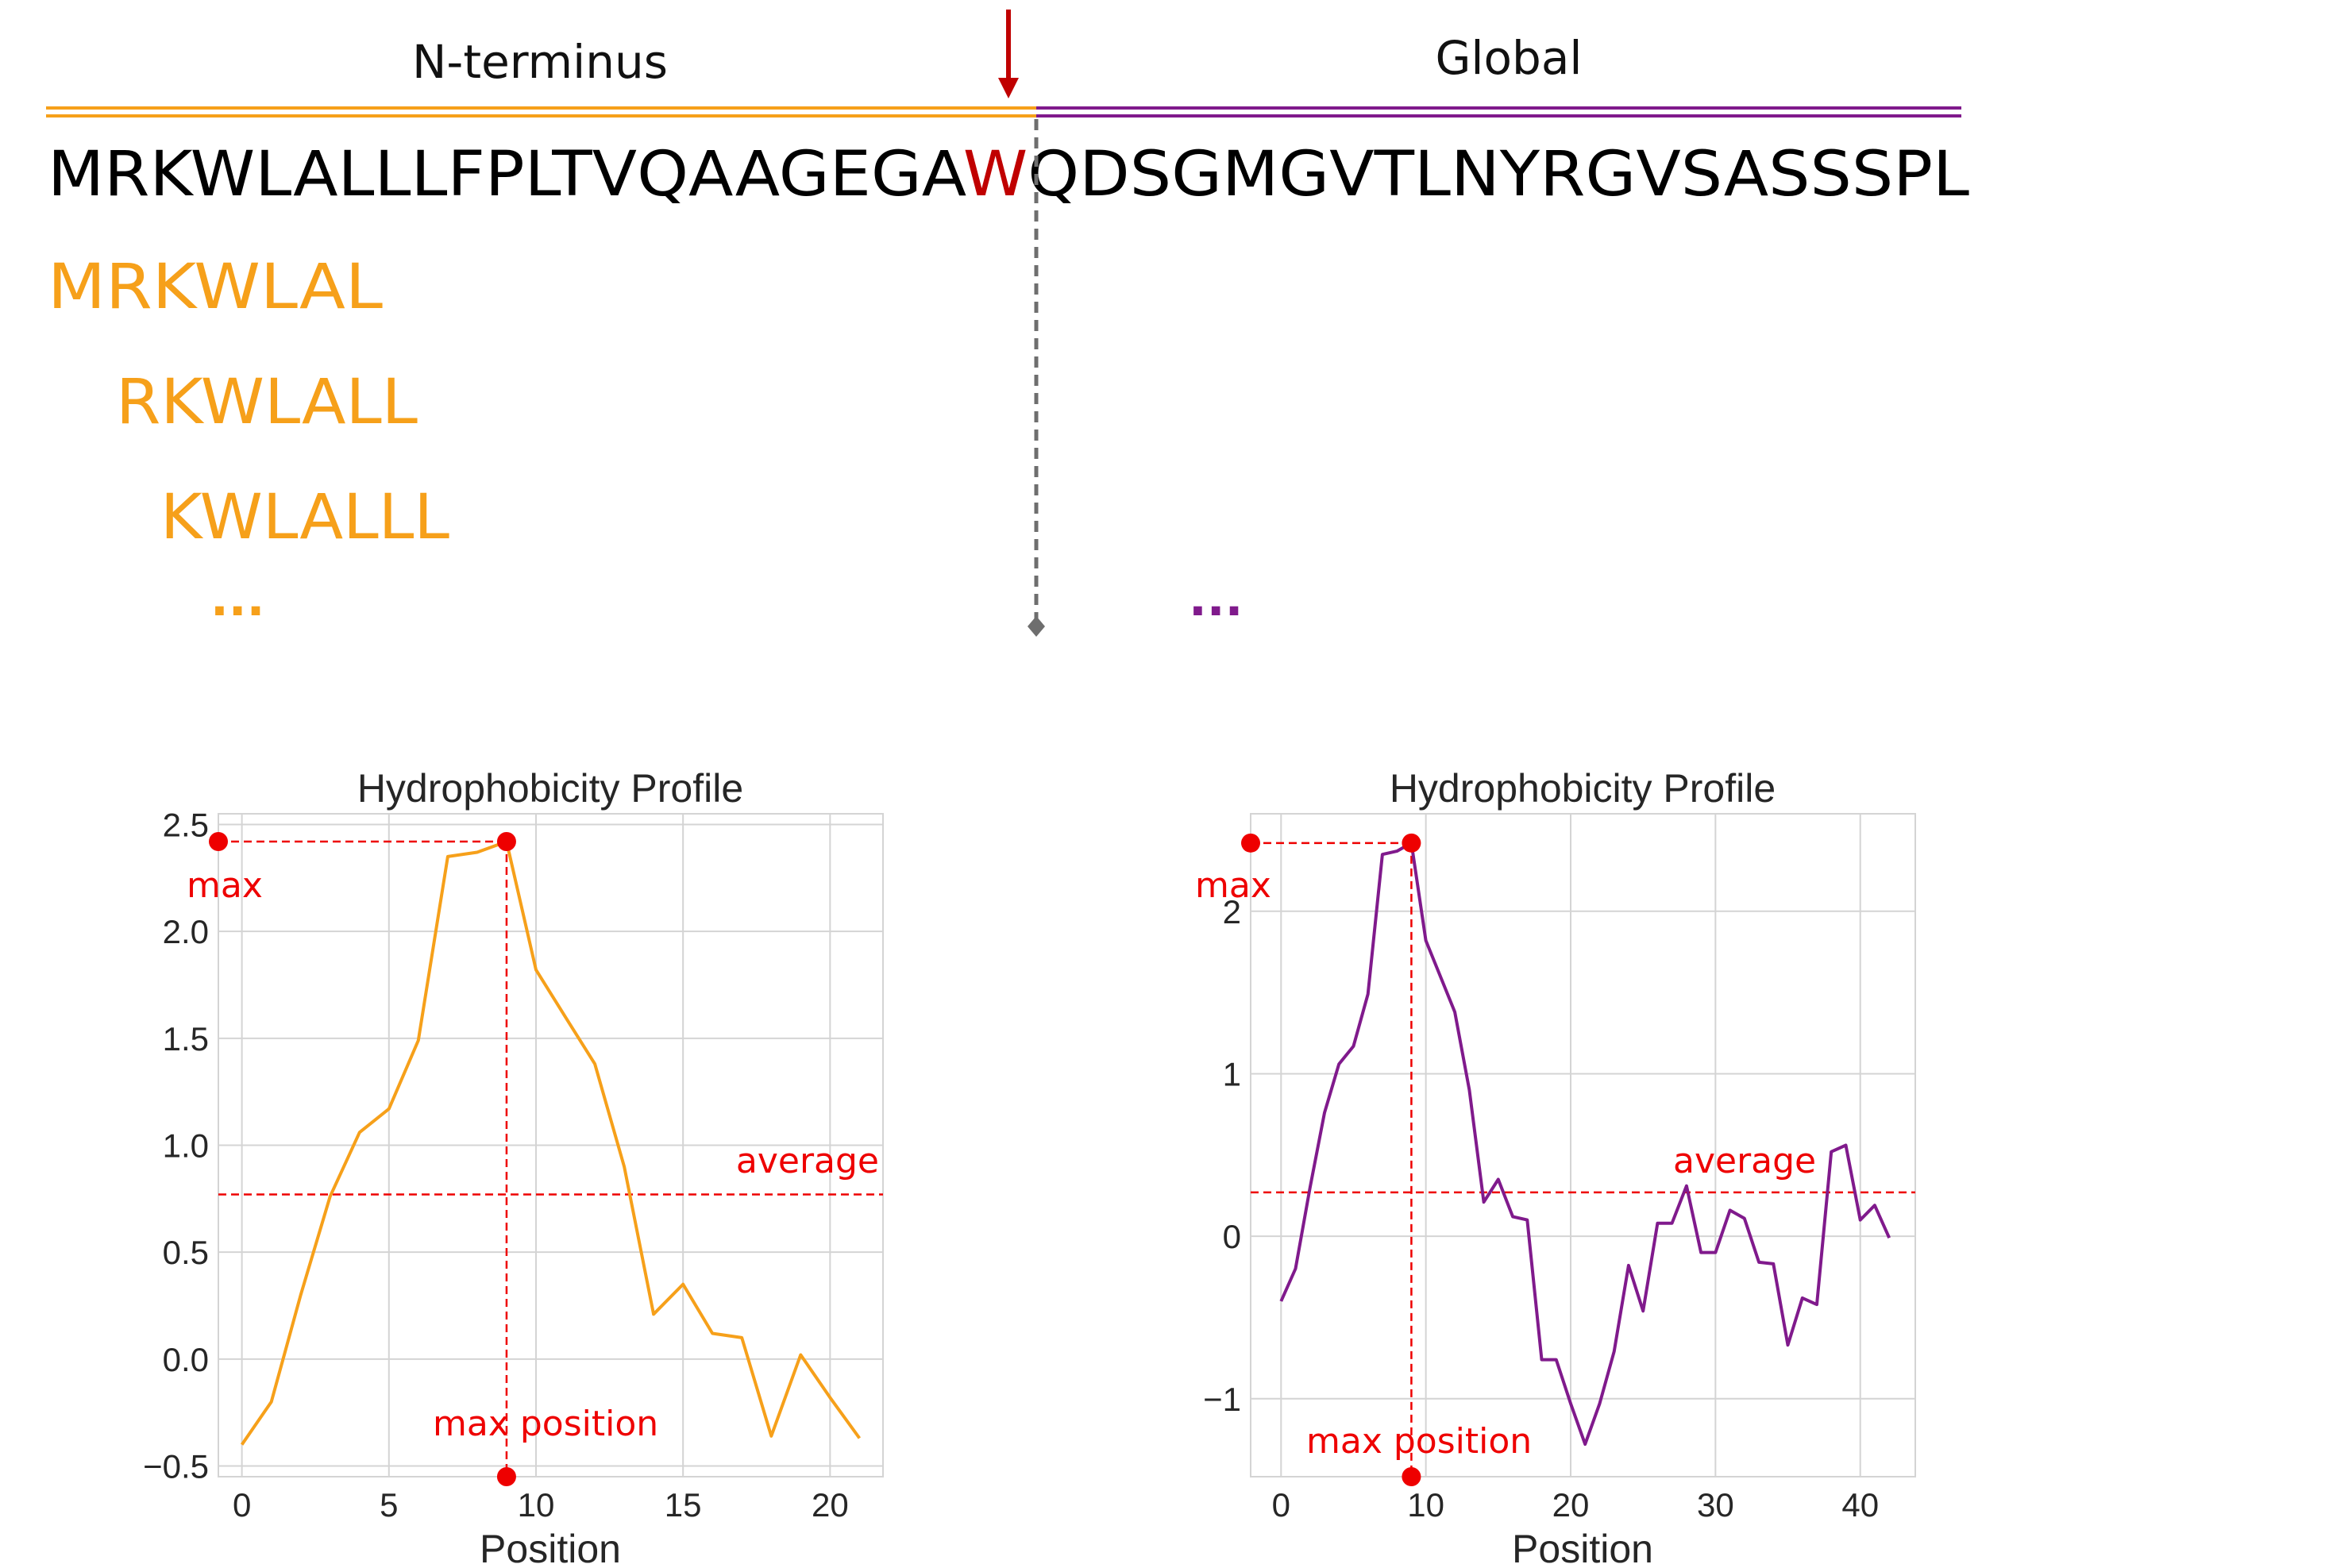 The height and width of the screenshot is (1568, 2329). I want to click on nterminus-label: N-terminus, so click(540, 62).